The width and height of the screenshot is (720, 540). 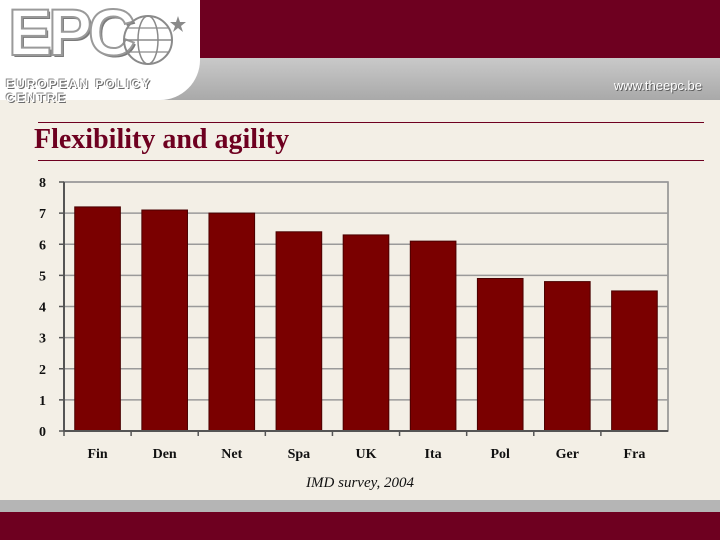 I want to click on y-tick-label: 7, so click(x=42, y=214).